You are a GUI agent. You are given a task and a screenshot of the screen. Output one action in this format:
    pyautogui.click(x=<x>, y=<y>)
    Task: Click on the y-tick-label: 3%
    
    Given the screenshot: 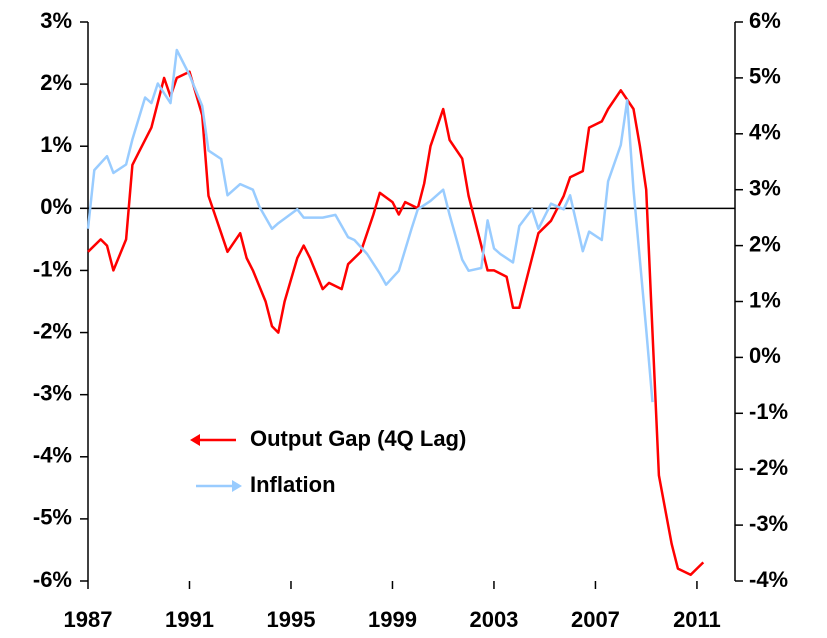 What is the action you would take?
    pyautogui.click(x=56, y=20)
    